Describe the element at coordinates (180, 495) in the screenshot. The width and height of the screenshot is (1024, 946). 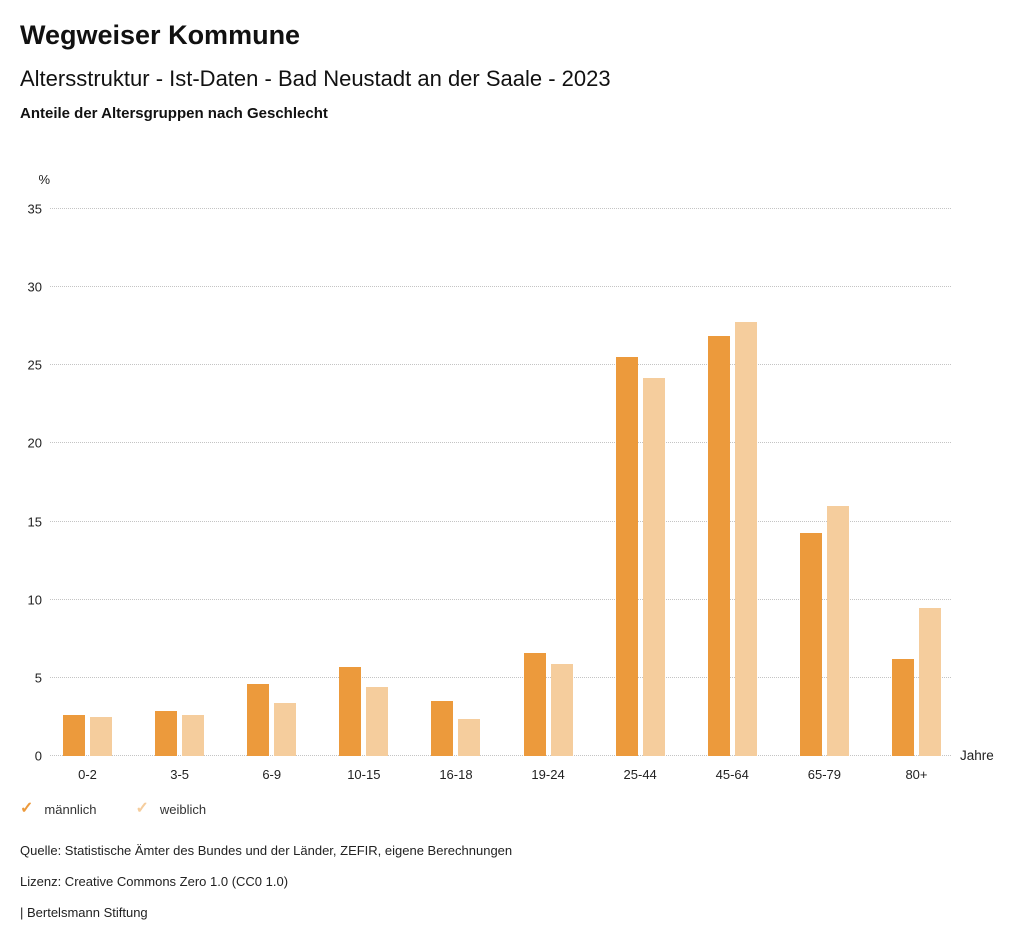
I see `bar-group-3-5: 3-5` at that location.